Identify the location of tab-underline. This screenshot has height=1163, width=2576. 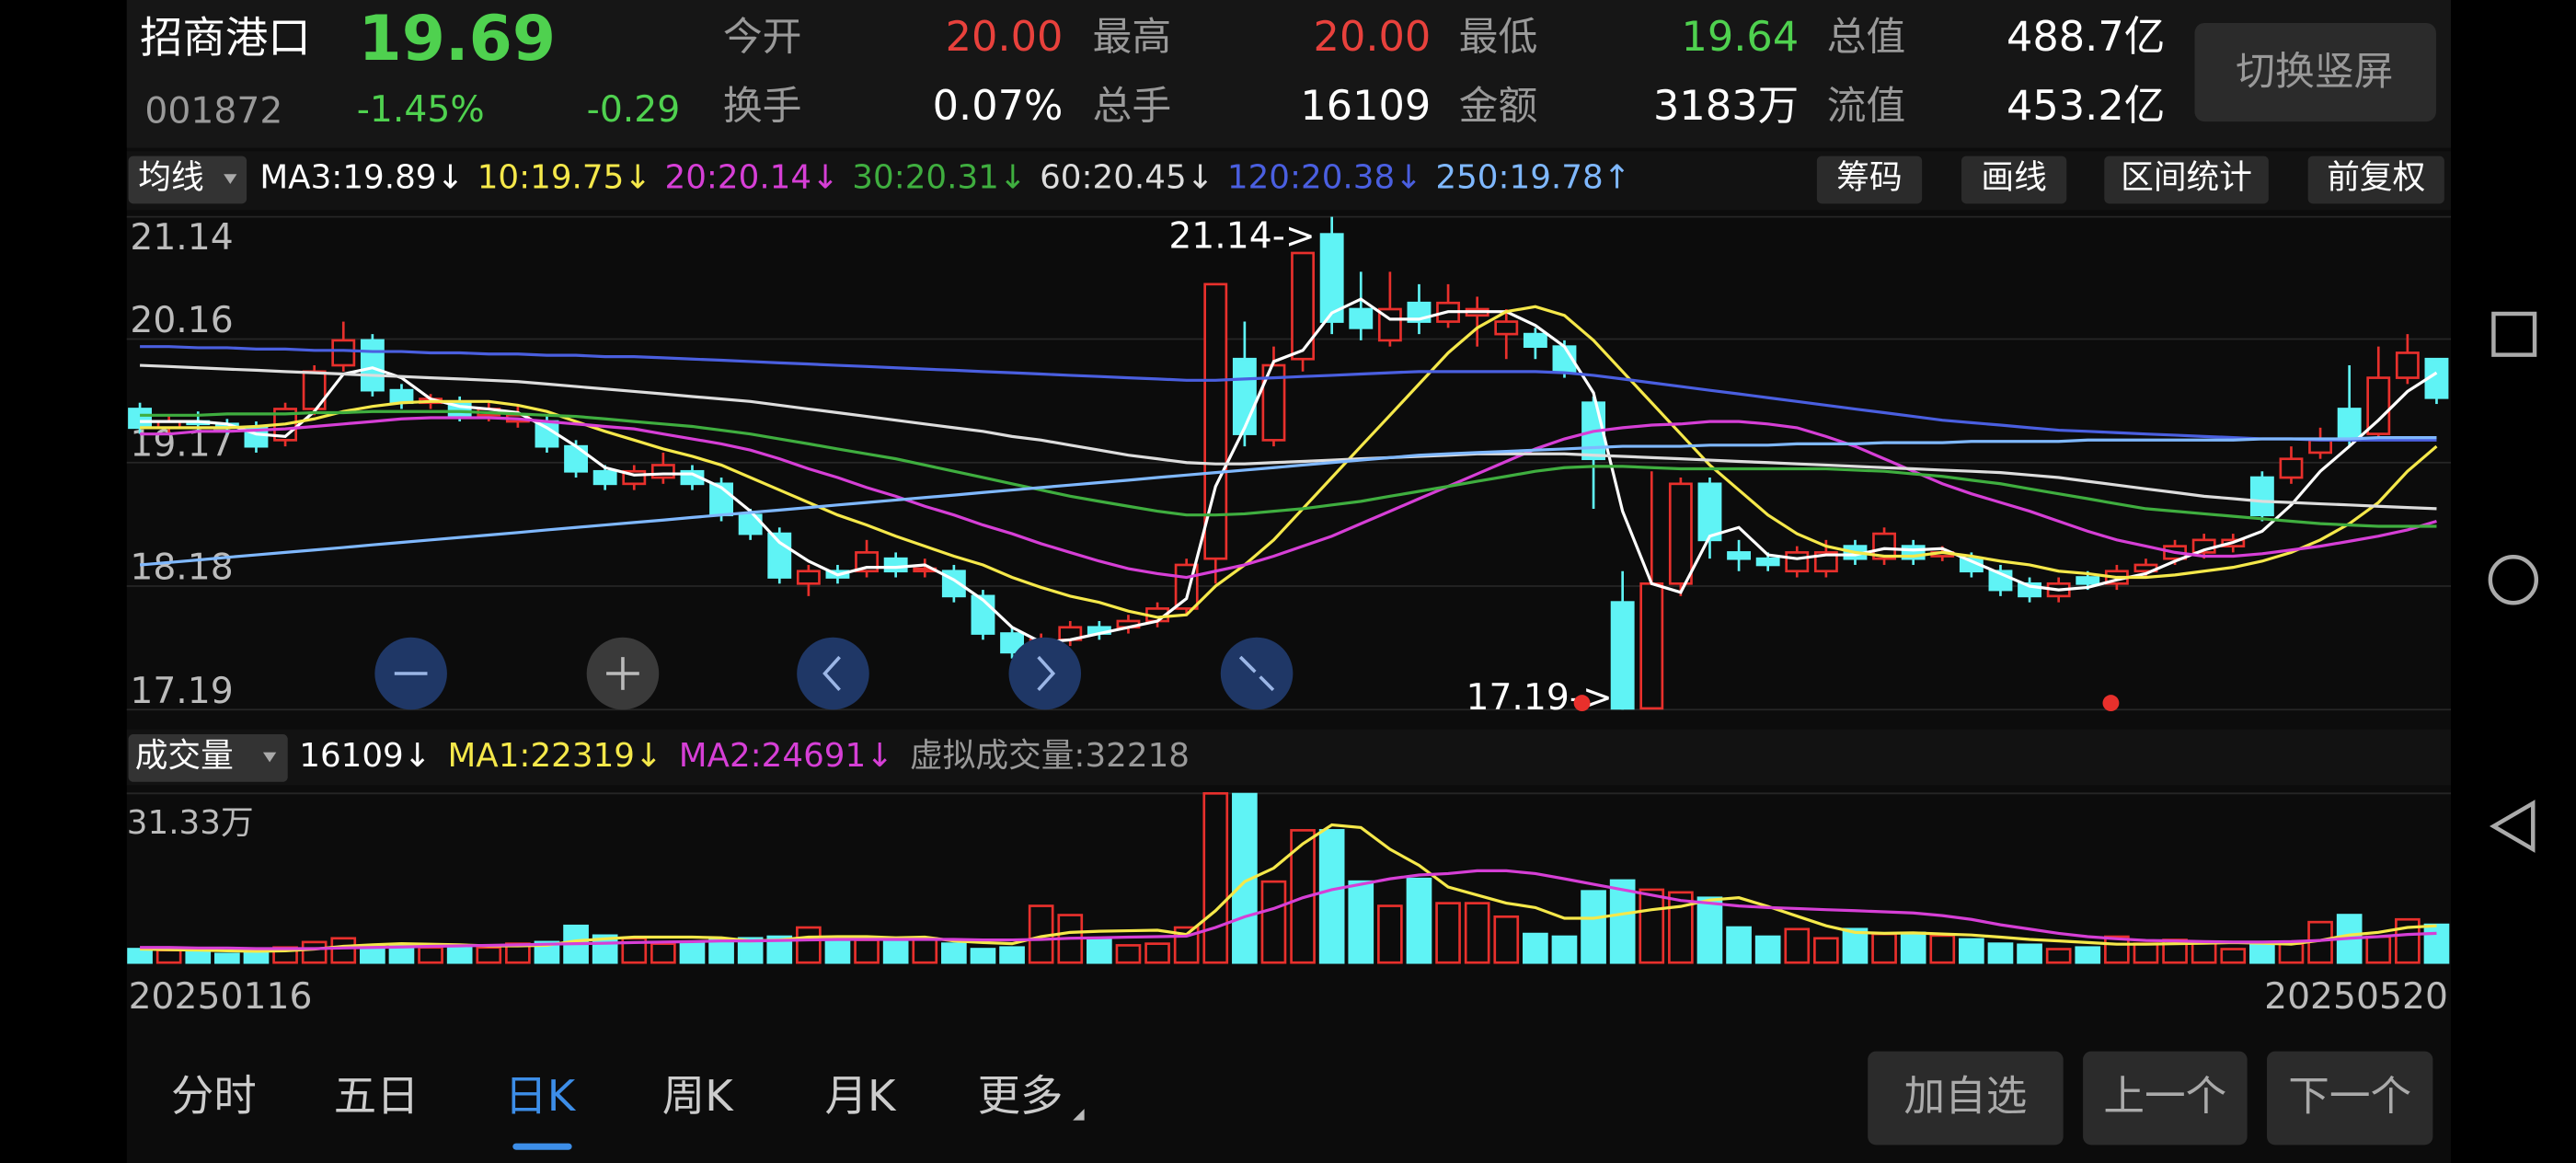
(542, 1146).